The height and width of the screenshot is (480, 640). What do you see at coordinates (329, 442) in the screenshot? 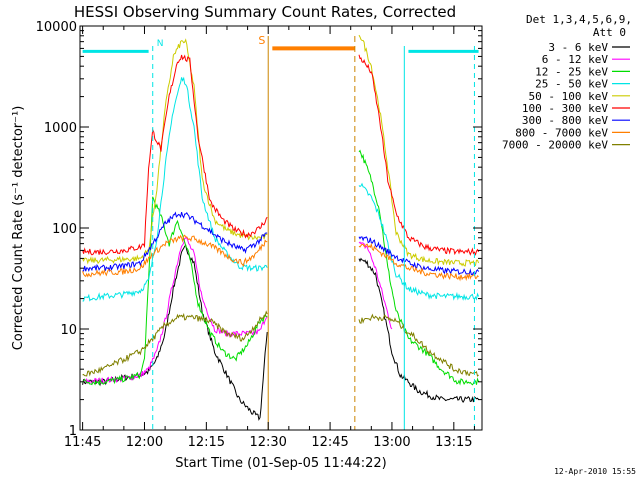
I see `x-tick-label: 12:45` at bounding box center [329, 442].